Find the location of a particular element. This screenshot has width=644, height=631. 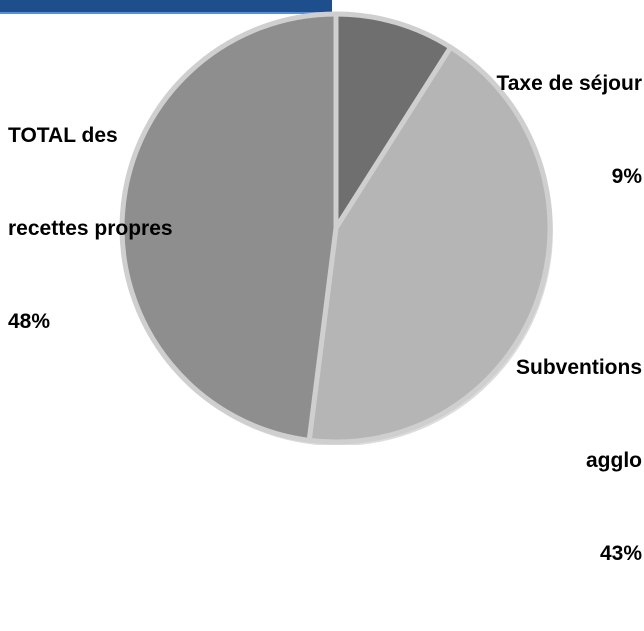

title-bar is located at coordinates (166, 7).